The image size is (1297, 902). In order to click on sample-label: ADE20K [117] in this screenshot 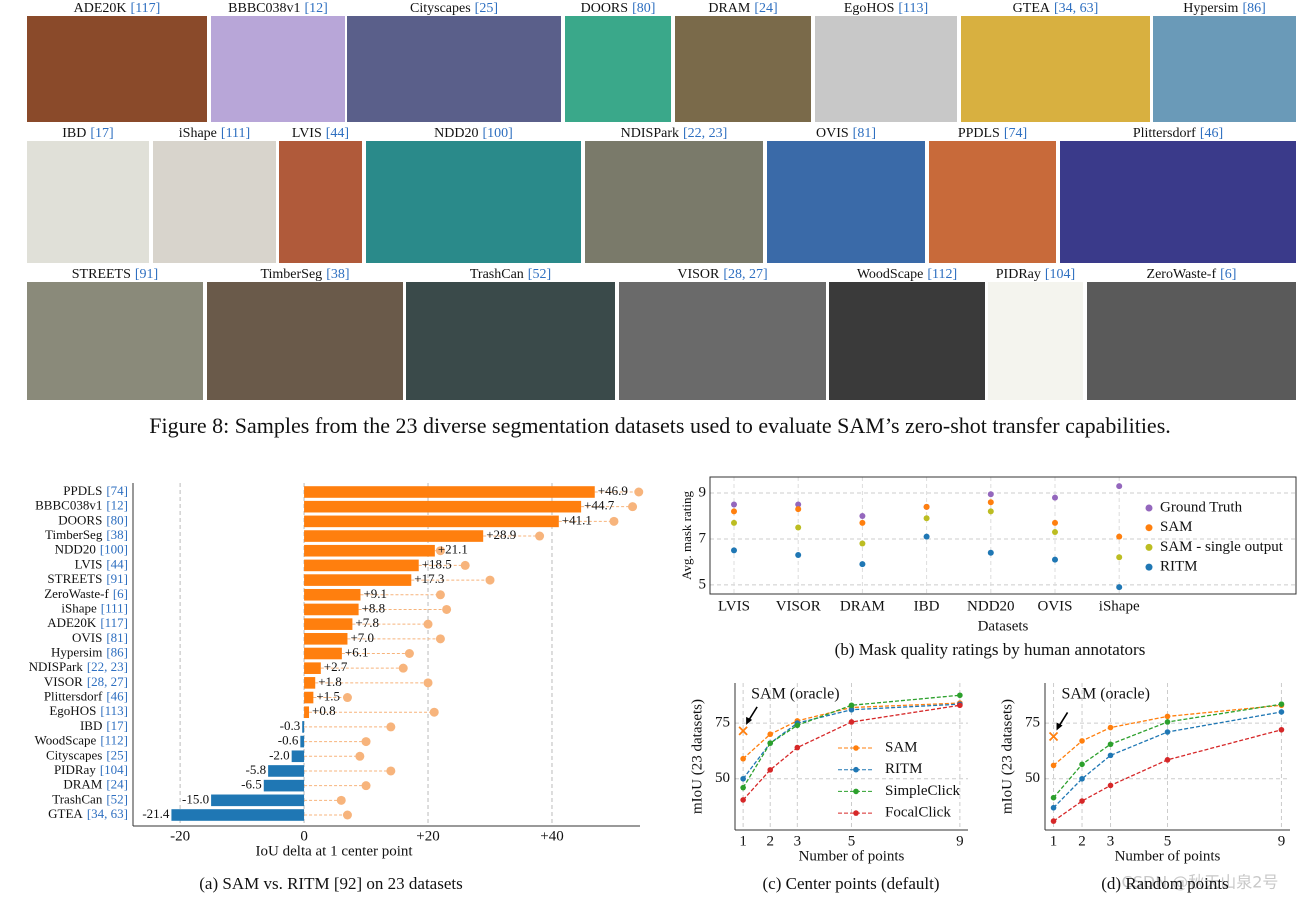, I will do `click(117, 8)`.